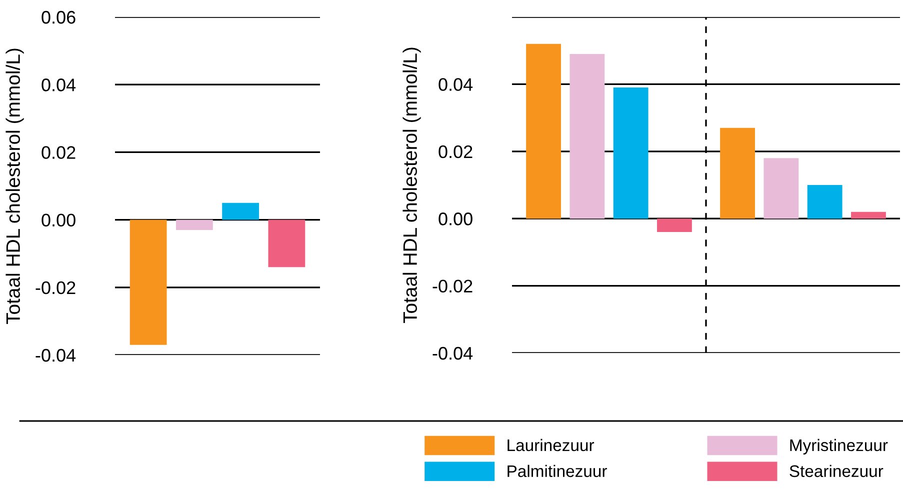 This screenshot has height=496, width=903. Describe the element at coordinates (557, 471) in the screenshot. I see `legend-label: Palmitinezuur` at that location.